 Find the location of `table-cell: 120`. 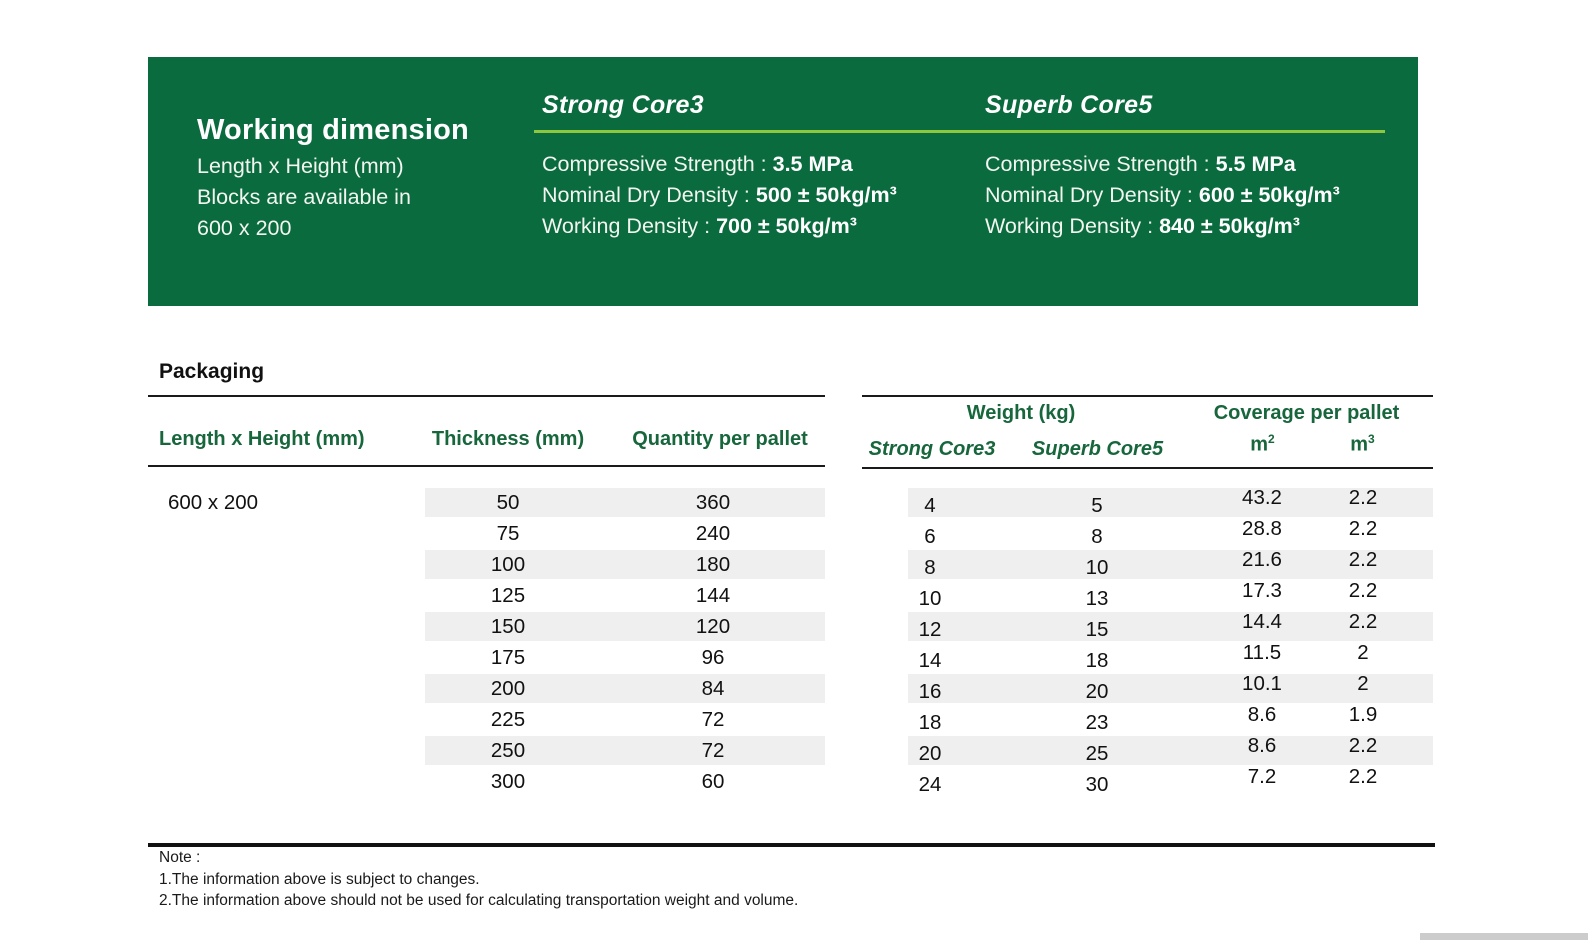

table-cell: 120 is located at coordinates (713, 626).